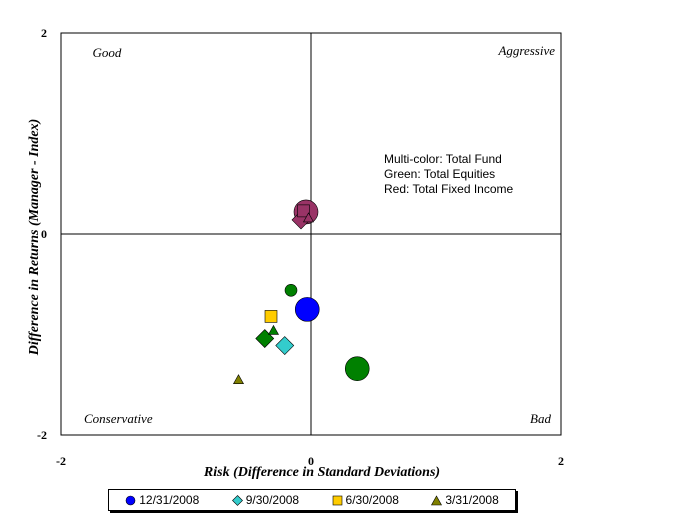 The width and height of the screenshot is (697, 526). What do you see at coordinates (34, 238) in the screenshot?
I see `y-axis-title: Difference in Returns (Manager - Index)` at bounding box center [34, 238].